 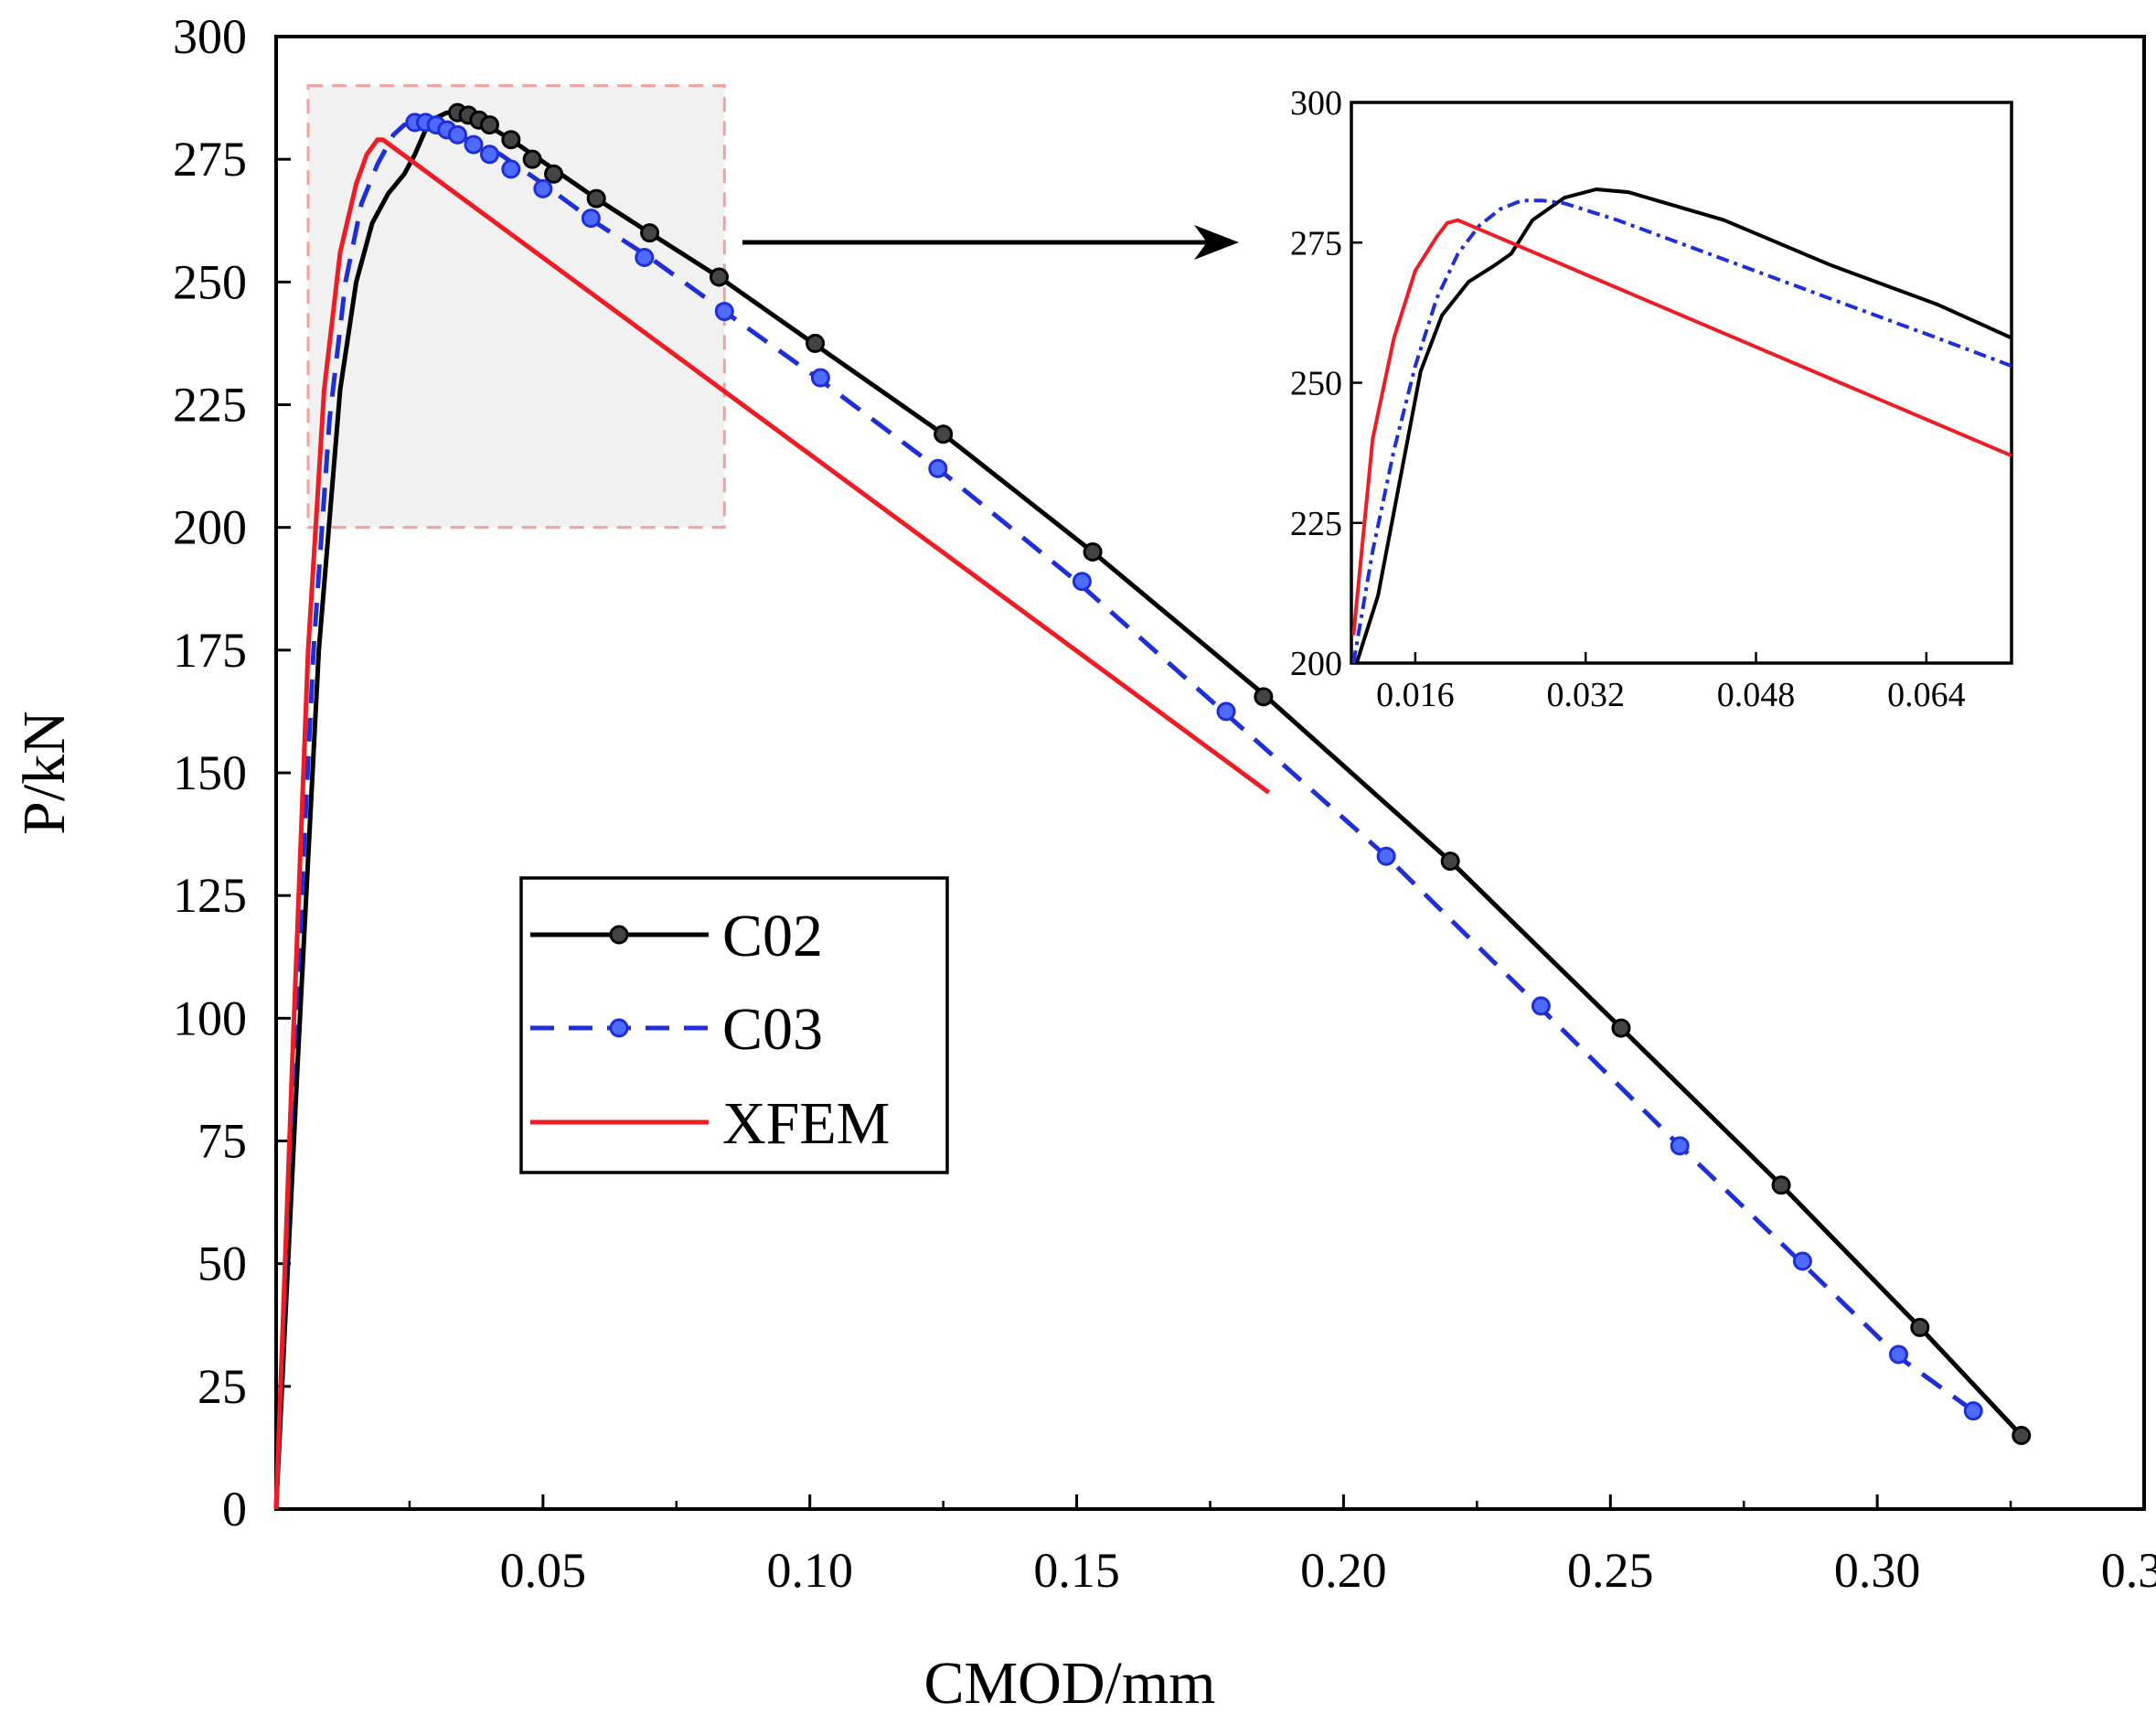 What do you see at coordinates (1756, 695) in the screenshot?
I see `inset-x-tick-label: 0.048` at bounding box center [1756, 695].